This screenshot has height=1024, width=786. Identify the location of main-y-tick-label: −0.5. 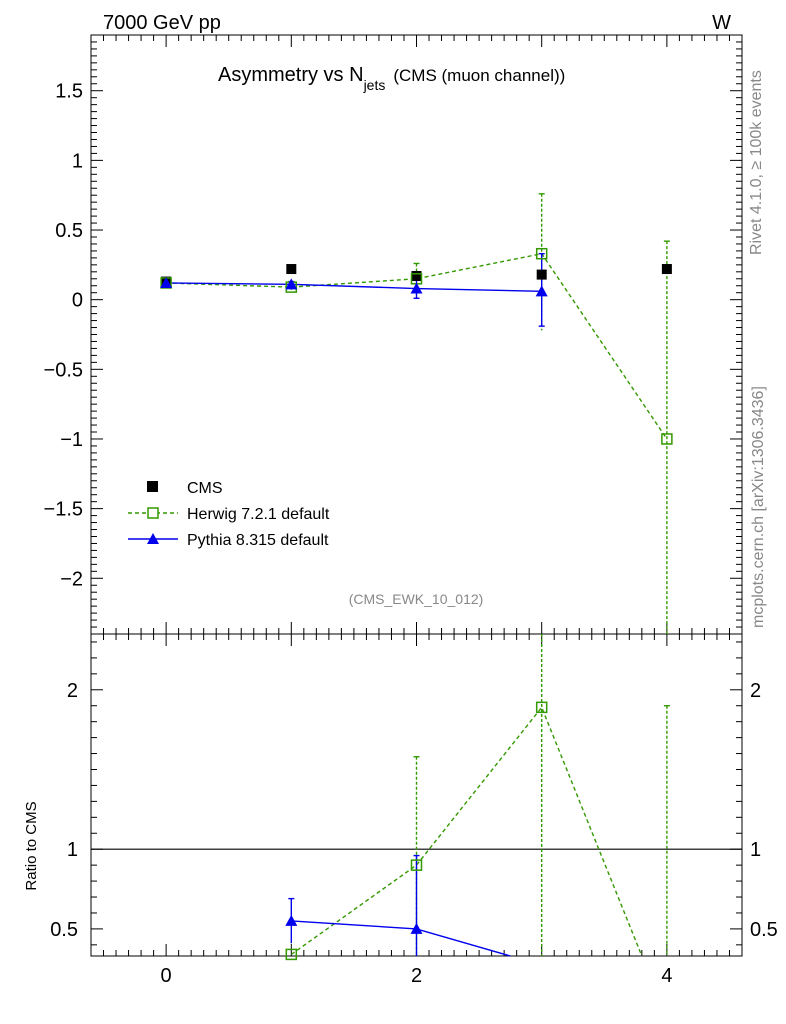
(63, 370).